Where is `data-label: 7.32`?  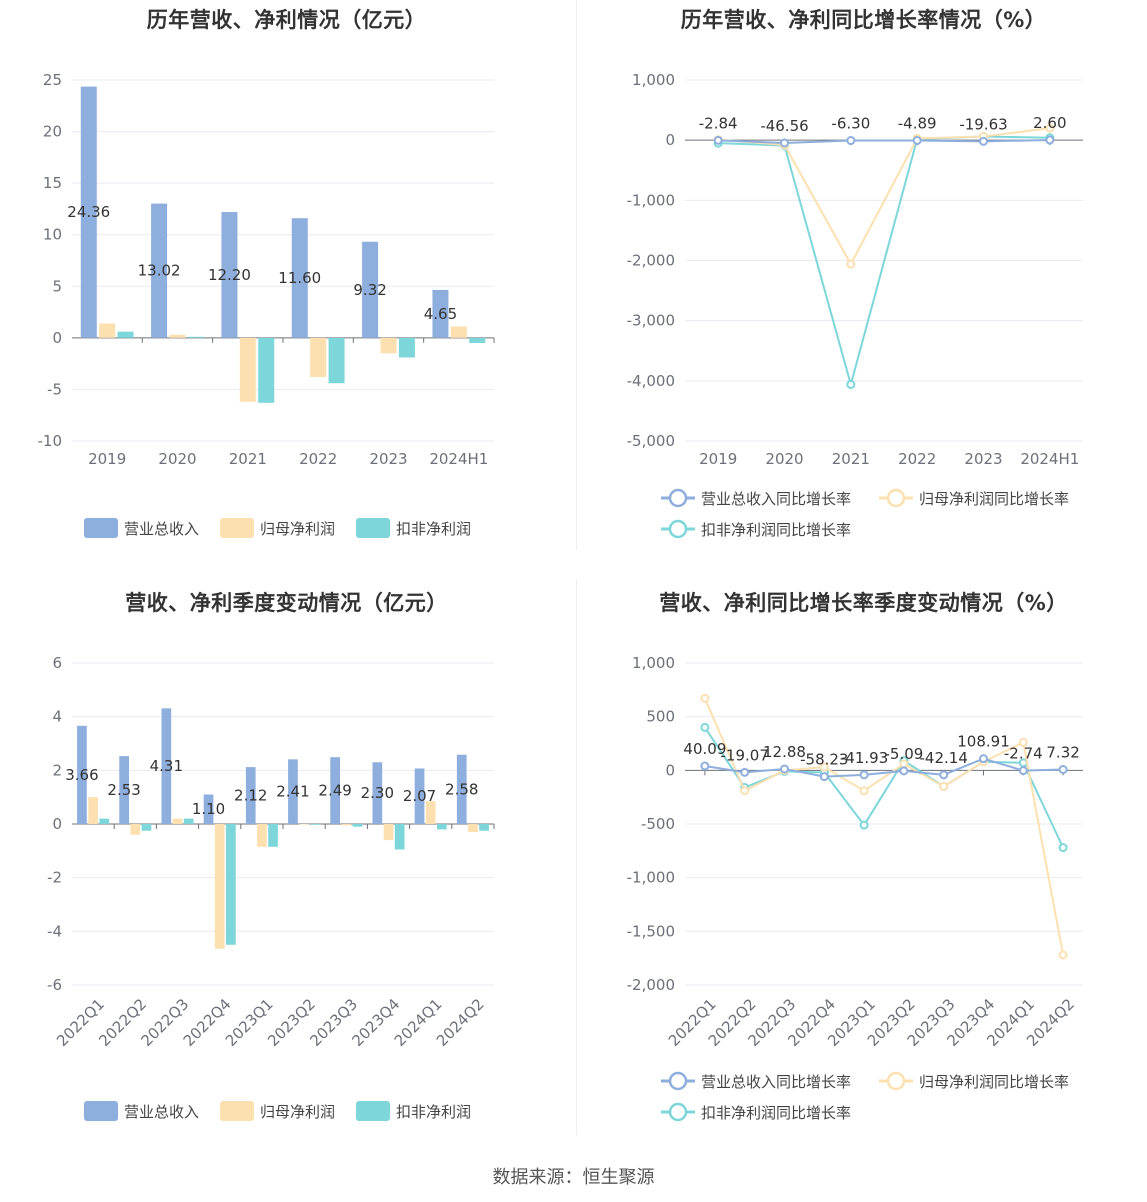 data-label: 7.32 is located at coordinates (1062, 753).